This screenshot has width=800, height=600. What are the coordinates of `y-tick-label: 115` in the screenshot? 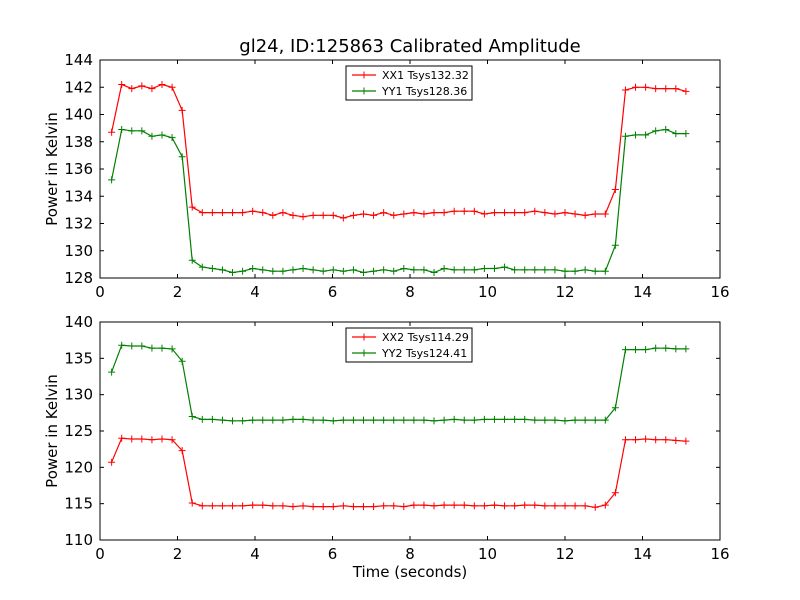 It's located at (78, 504).